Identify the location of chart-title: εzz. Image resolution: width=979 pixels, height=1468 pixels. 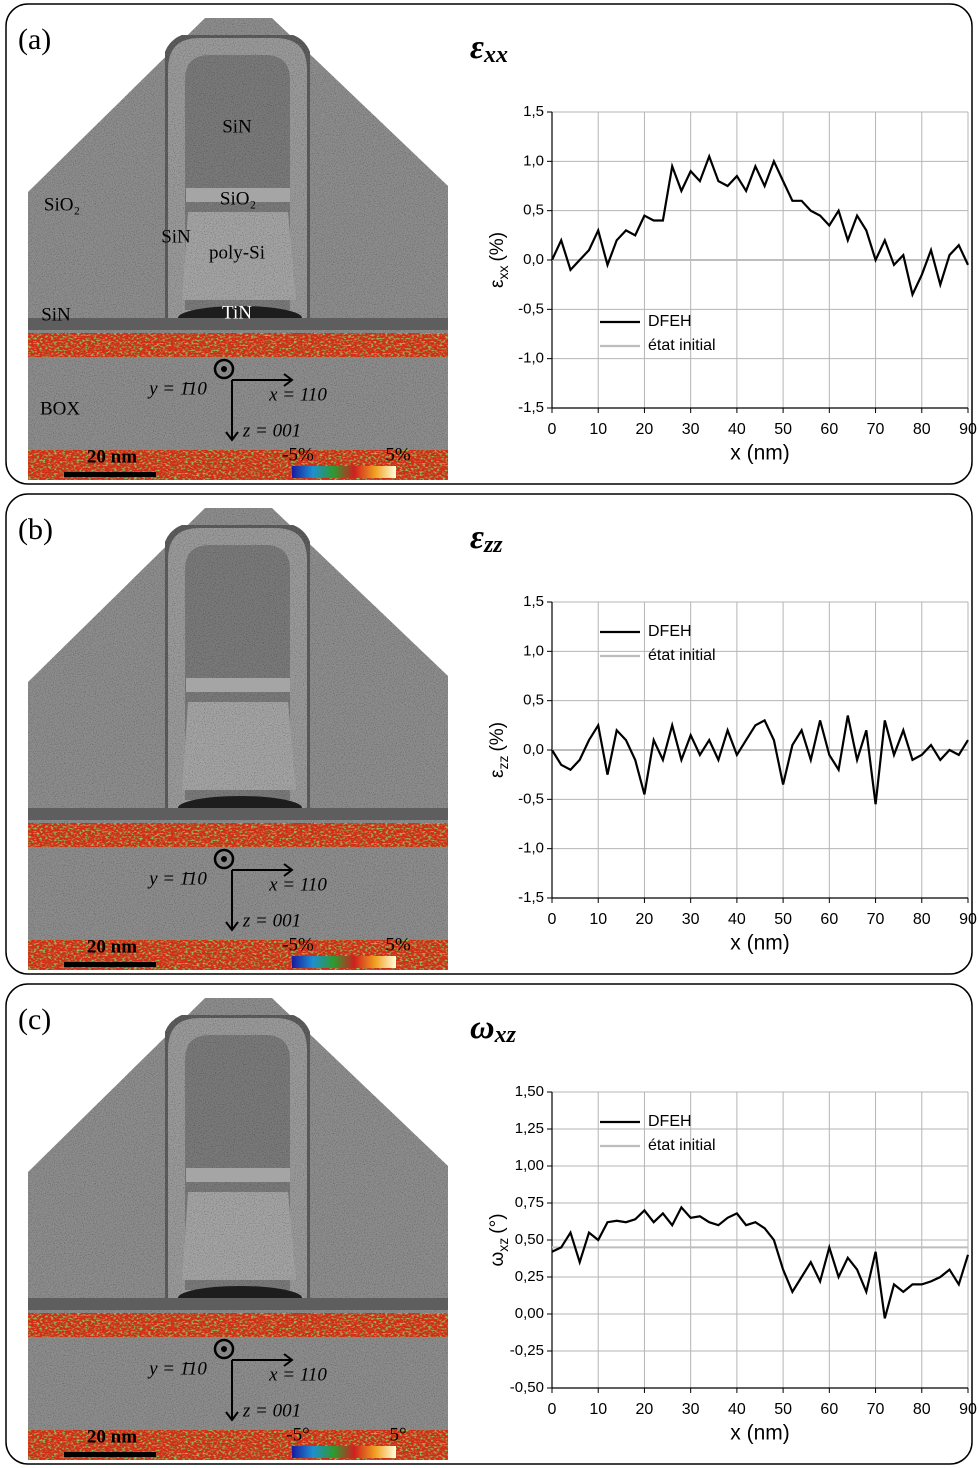
(486, 538).